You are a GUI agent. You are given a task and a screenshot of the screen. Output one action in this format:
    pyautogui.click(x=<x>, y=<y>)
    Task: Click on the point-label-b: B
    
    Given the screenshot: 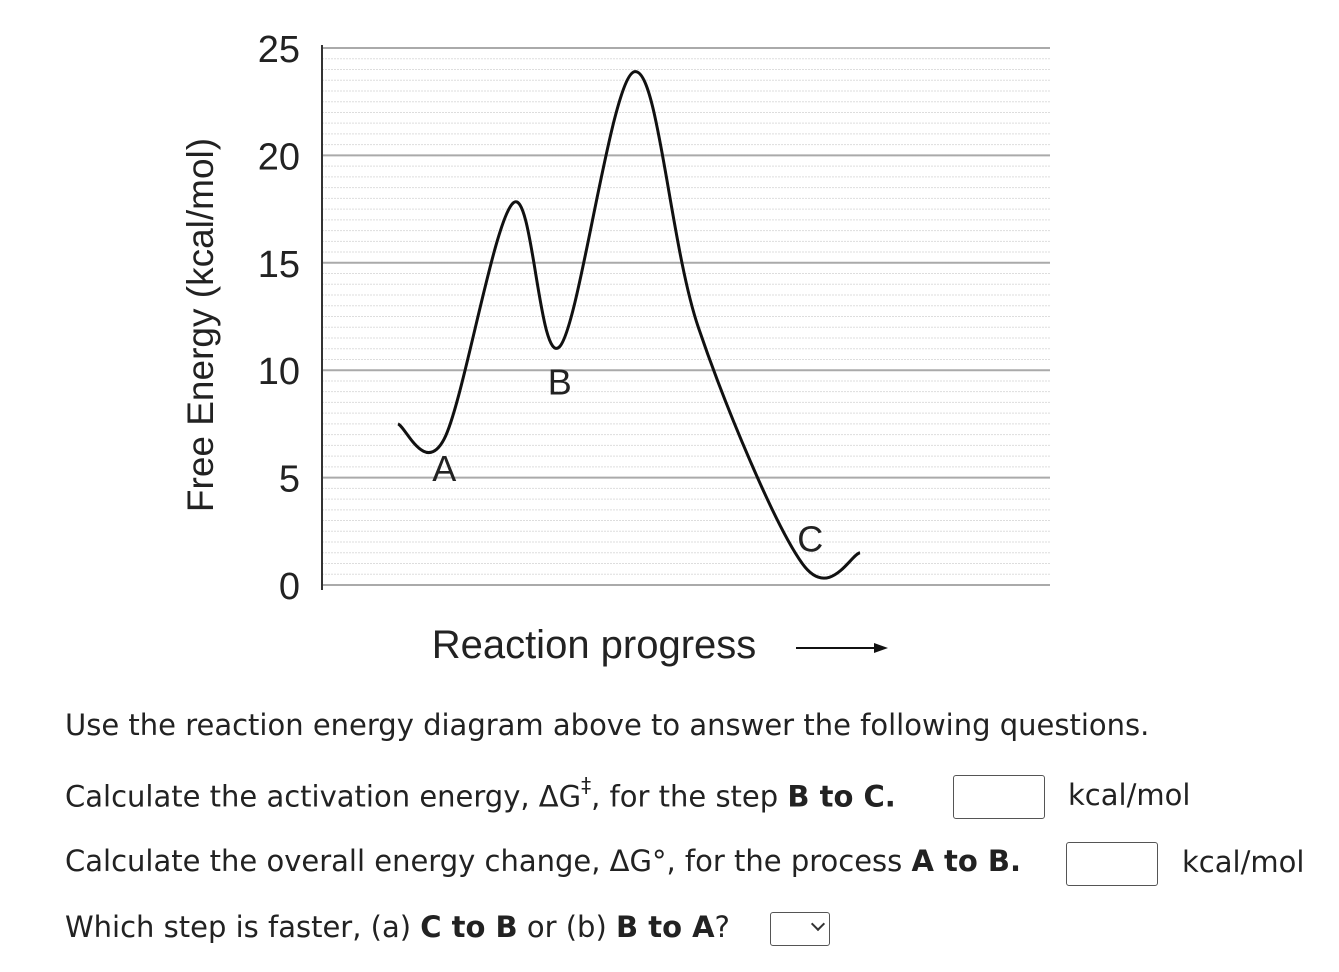 What is the action you would take?
    pyautogui.click(x=560, y=382)
    